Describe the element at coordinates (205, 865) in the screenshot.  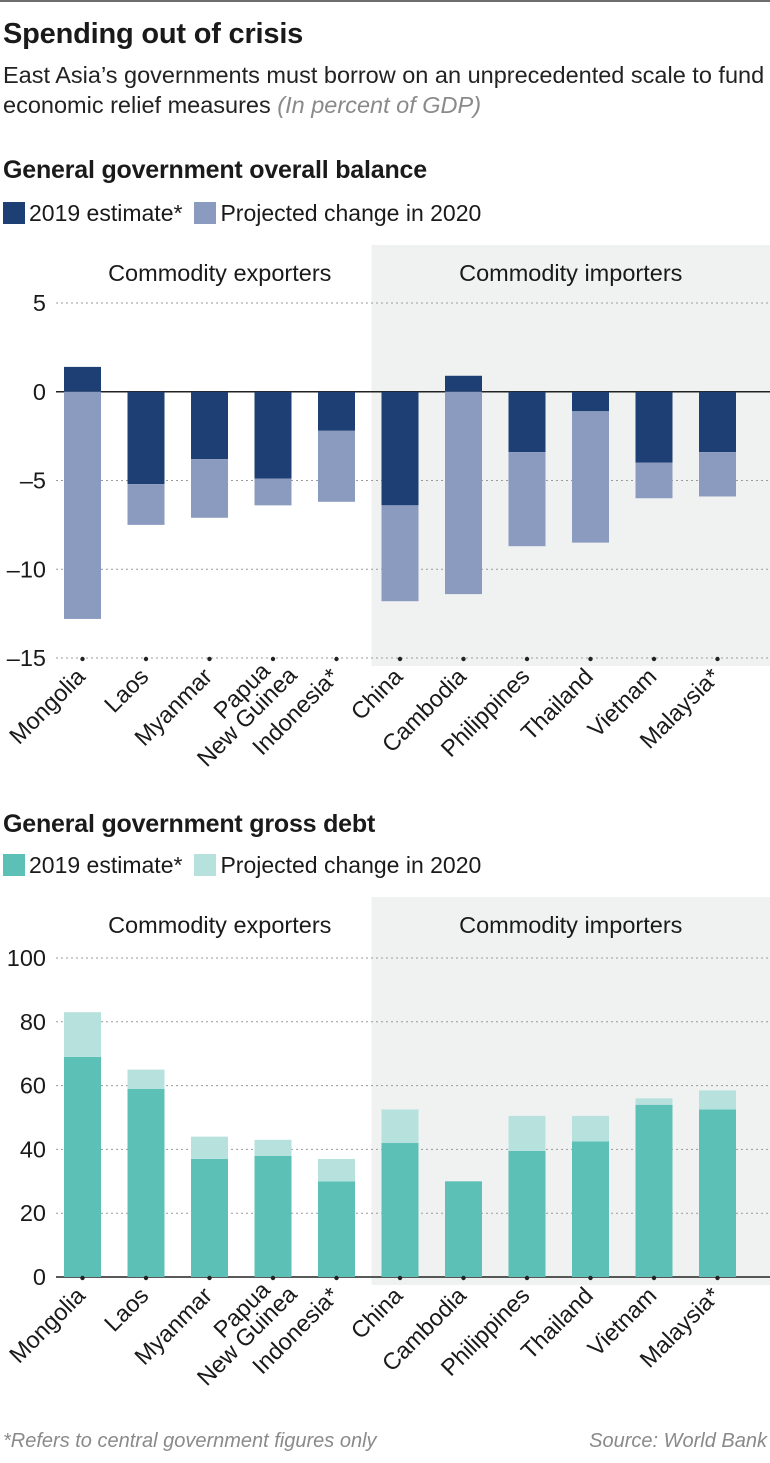
I see `chart2-legend-swatch-2020` at that location.